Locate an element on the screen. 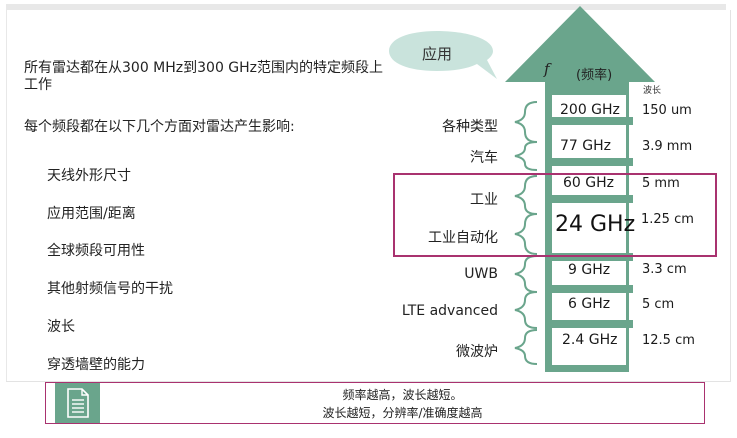 Image resolution: width=737 pixels, height=438 pixels. application-label: 汽车 is located at coordinates (484, 158).